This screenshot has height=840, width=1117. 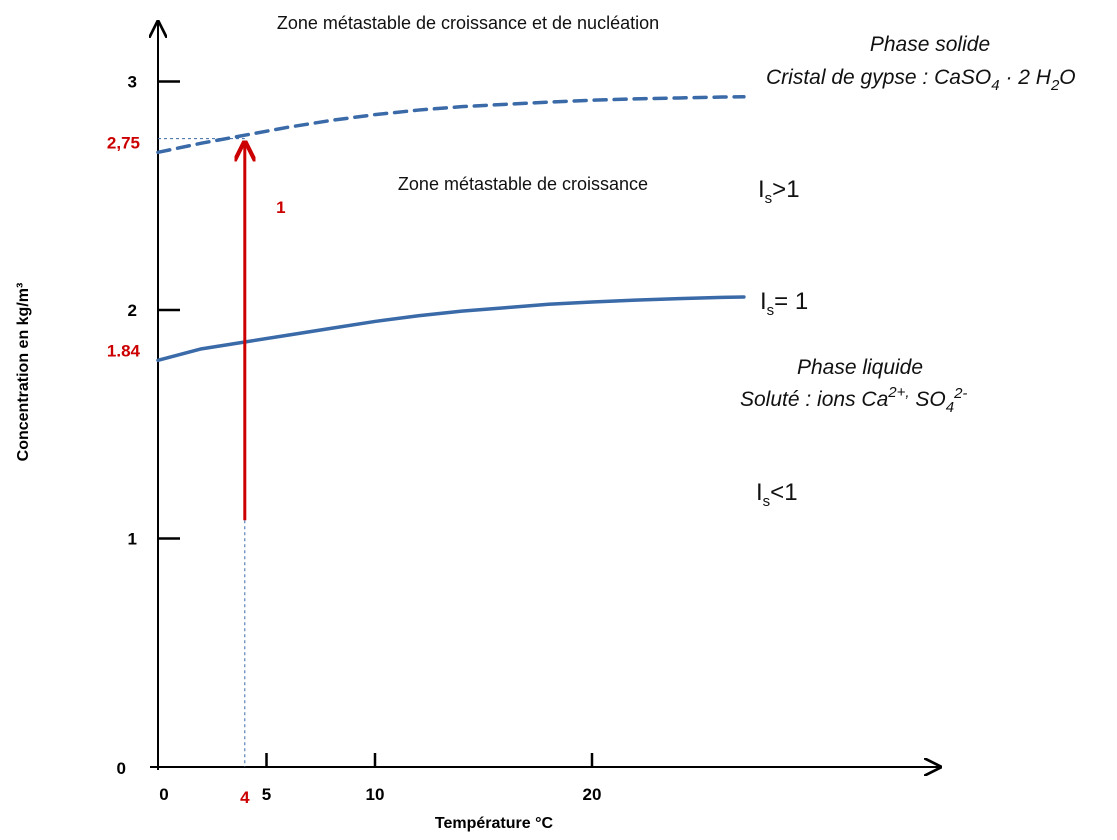 I want to click on x-tick-label: 10, so click(x=375, y=794).